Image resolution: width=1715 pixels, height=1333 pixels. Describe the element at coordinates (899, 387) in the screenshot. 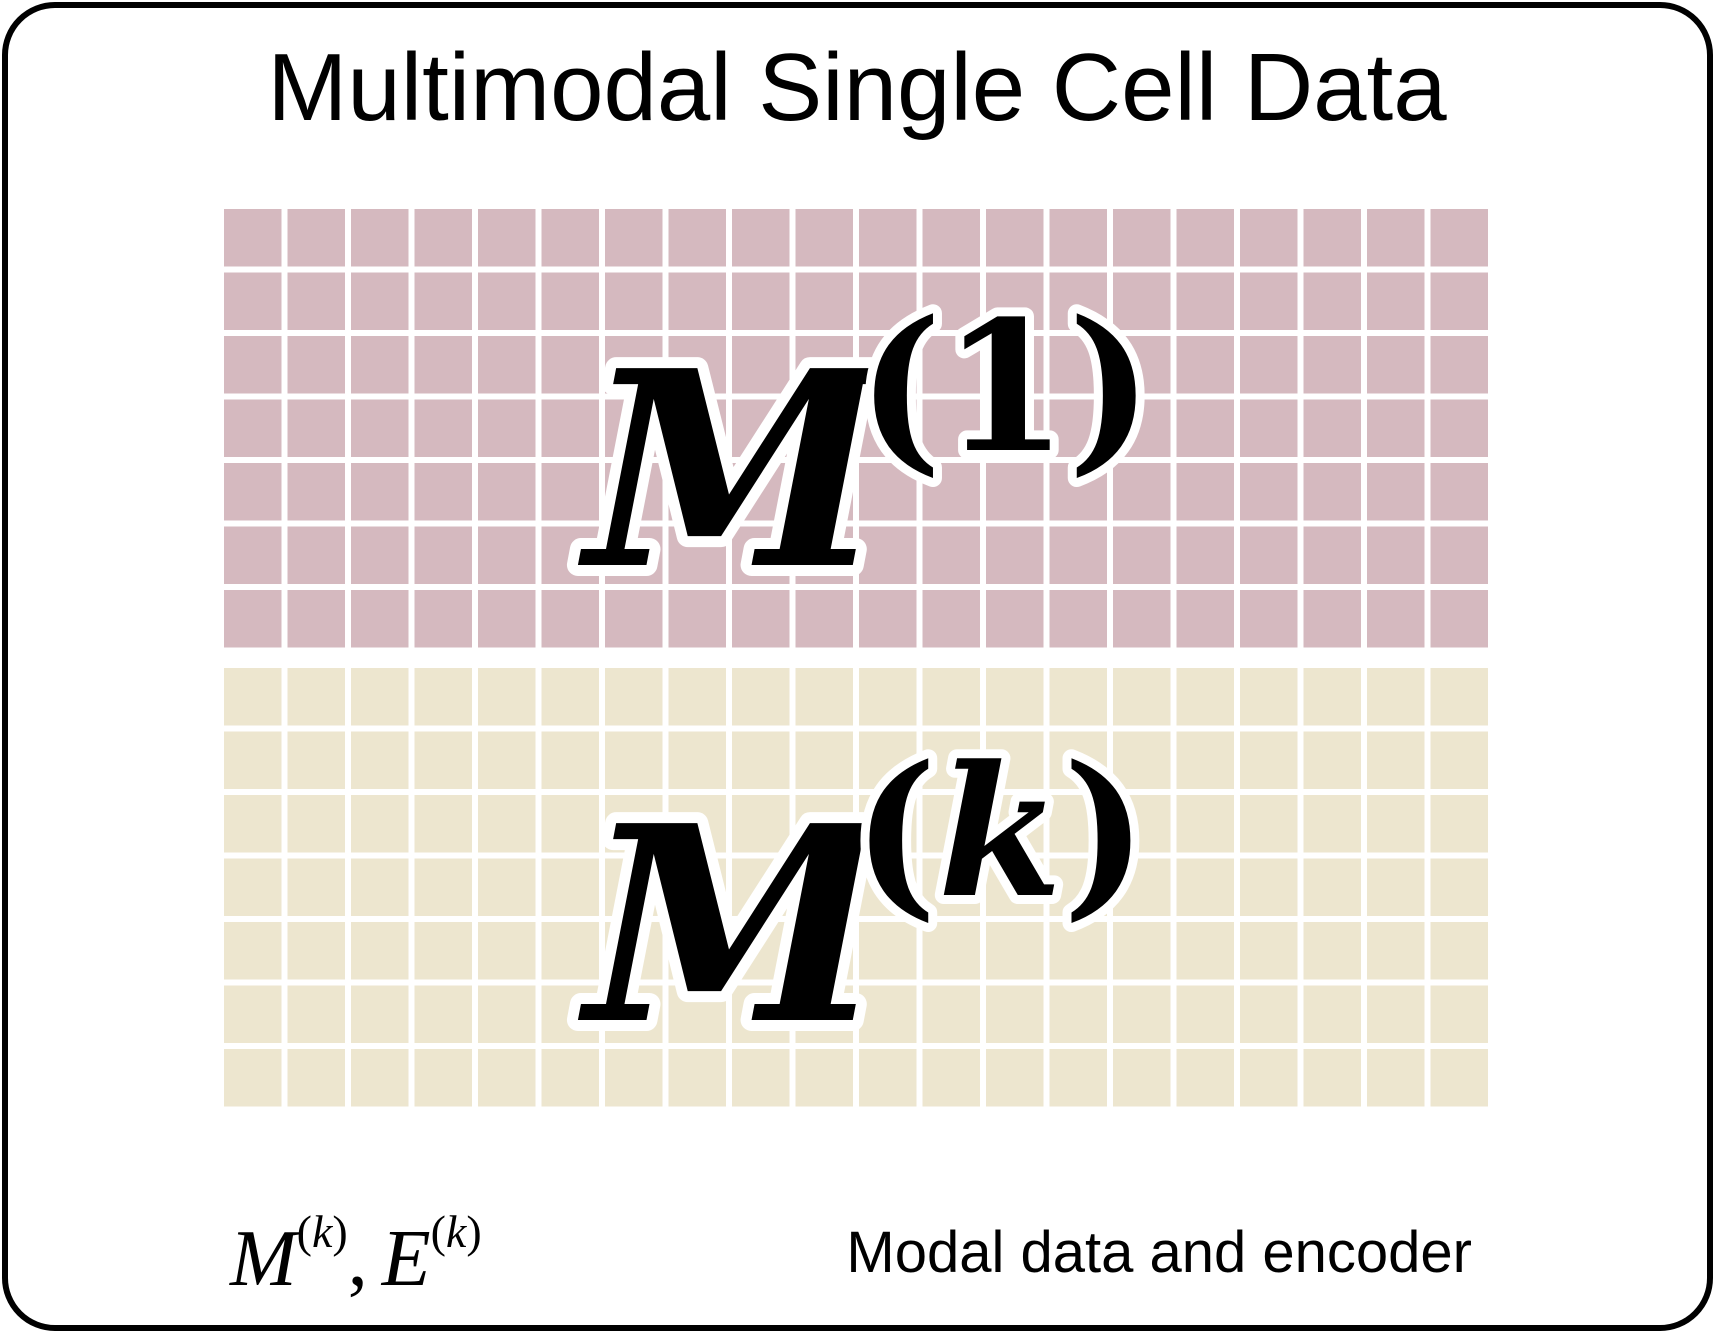

I see `modality-1-open-paren: (` at that location.